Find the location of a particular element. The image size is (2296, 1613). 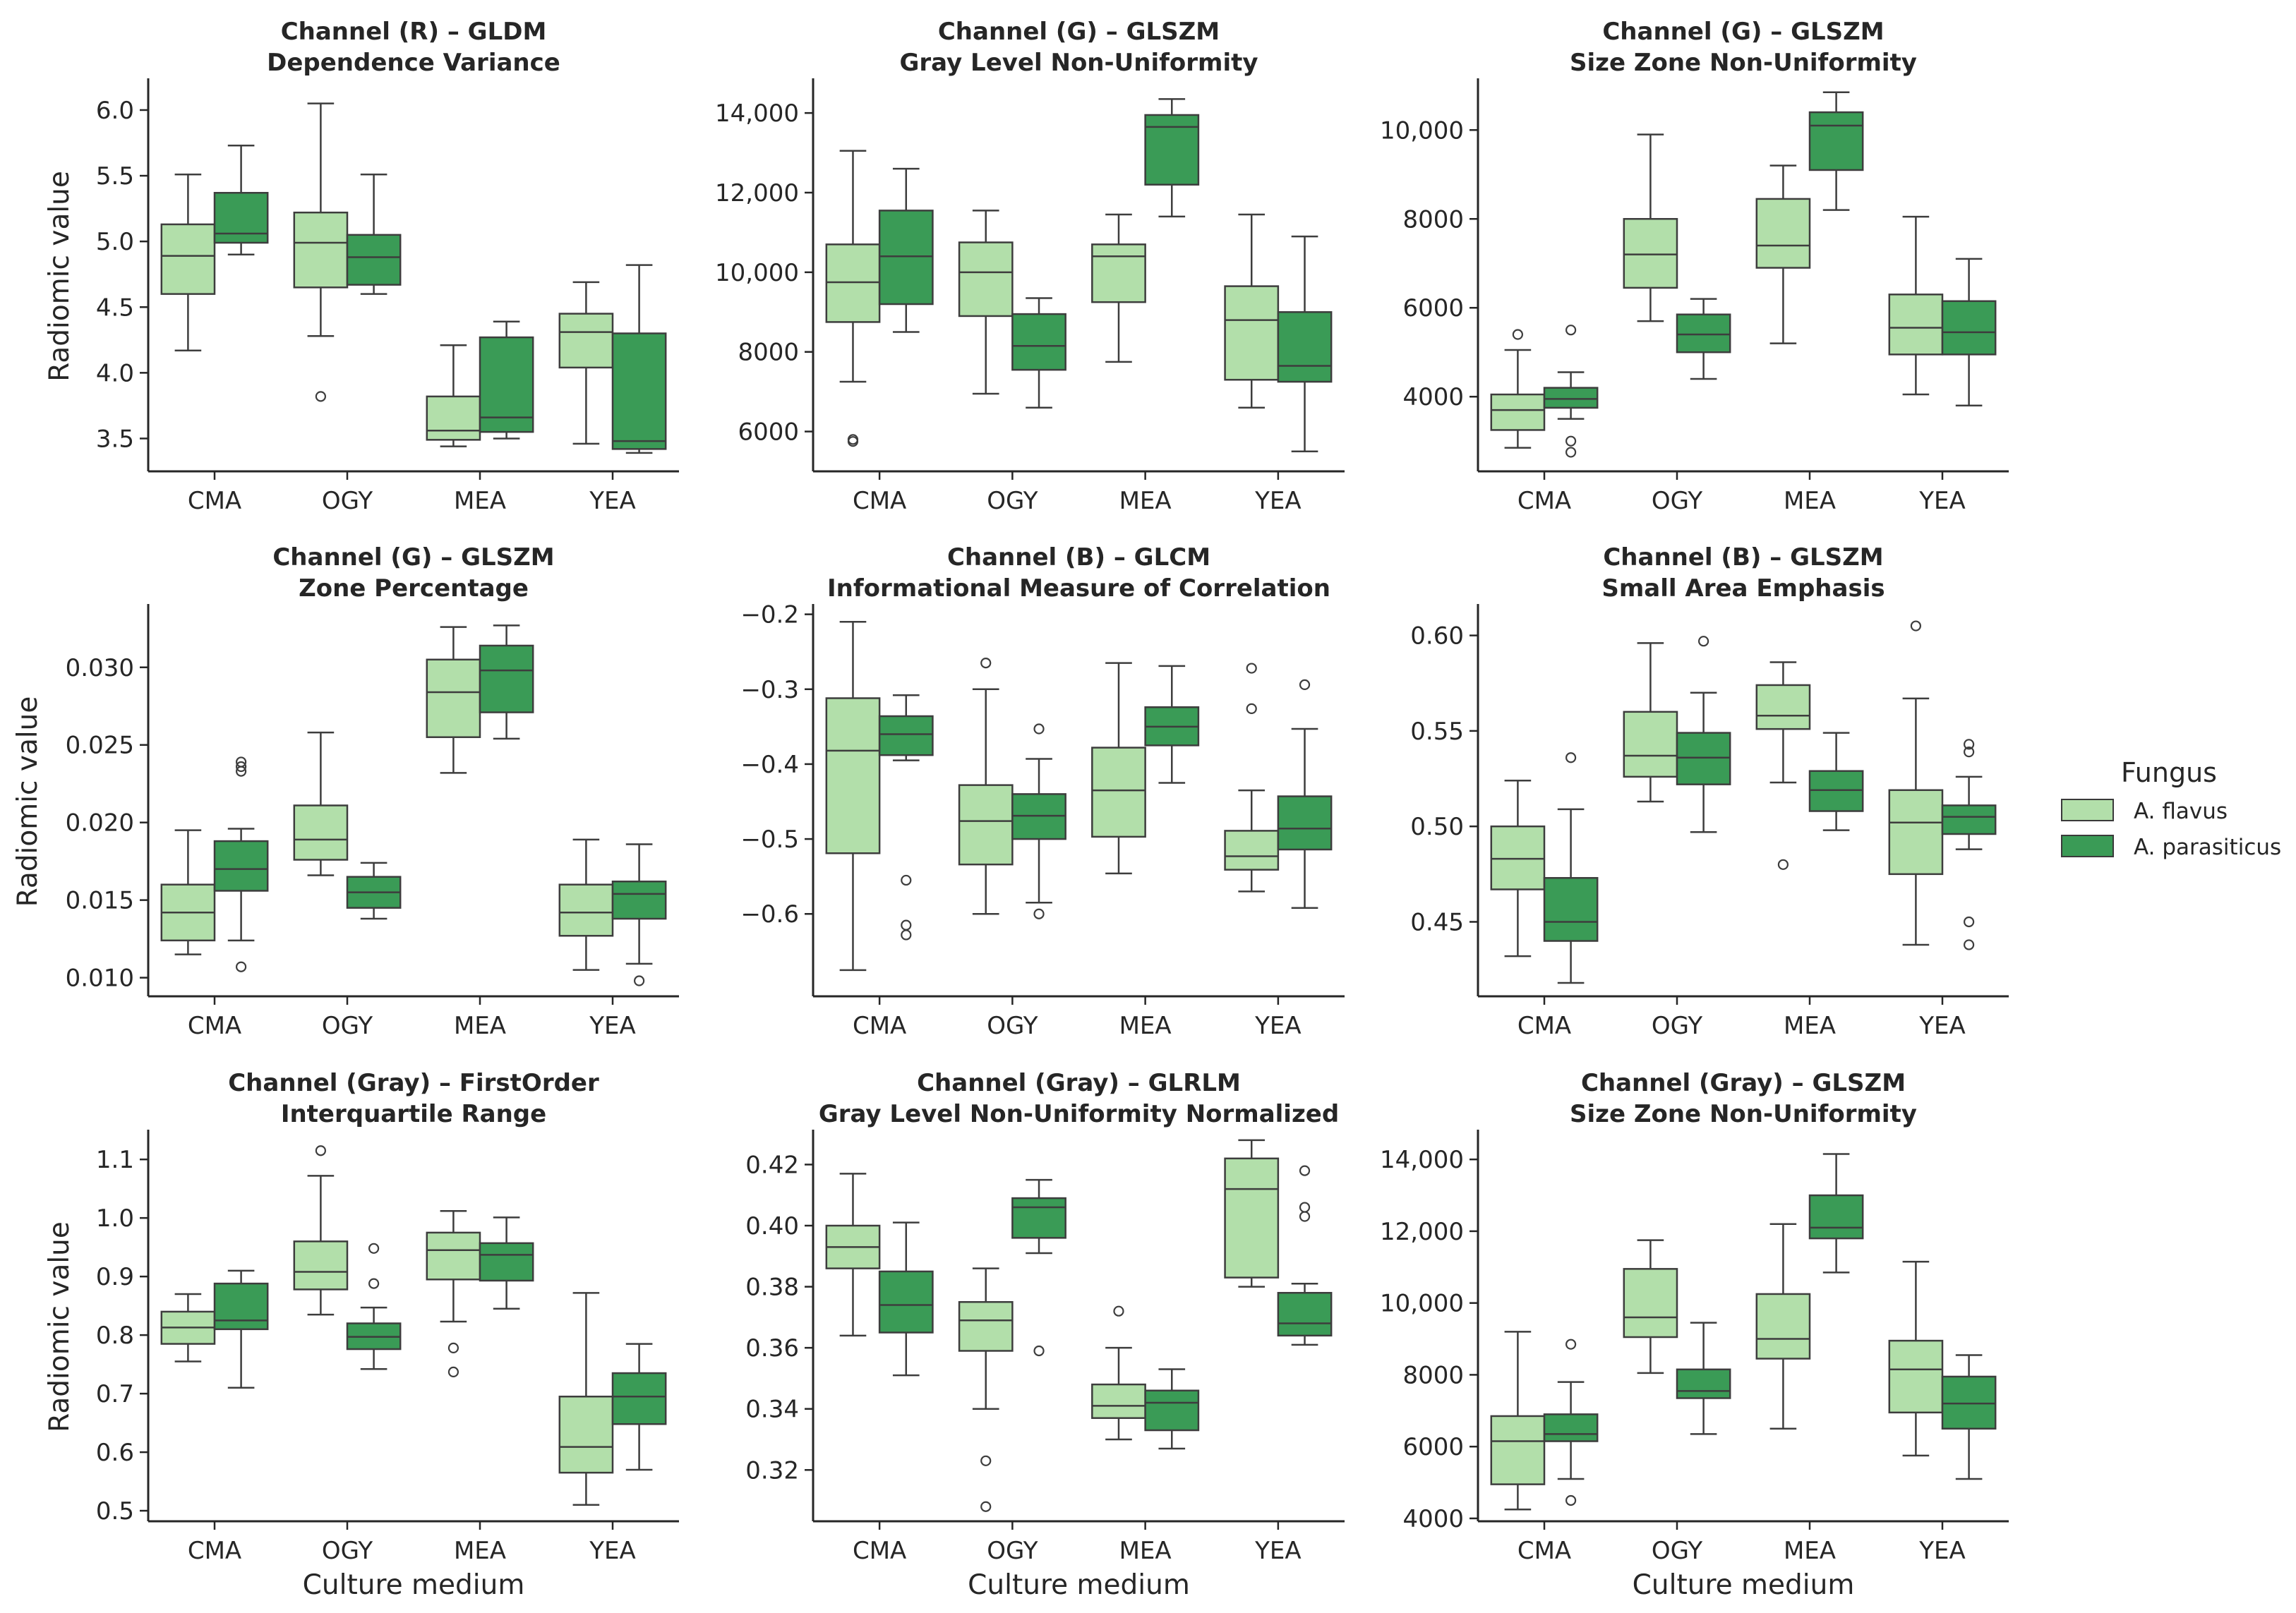

y-tick-label: 0.50 is located at coordinates (1437, 827).